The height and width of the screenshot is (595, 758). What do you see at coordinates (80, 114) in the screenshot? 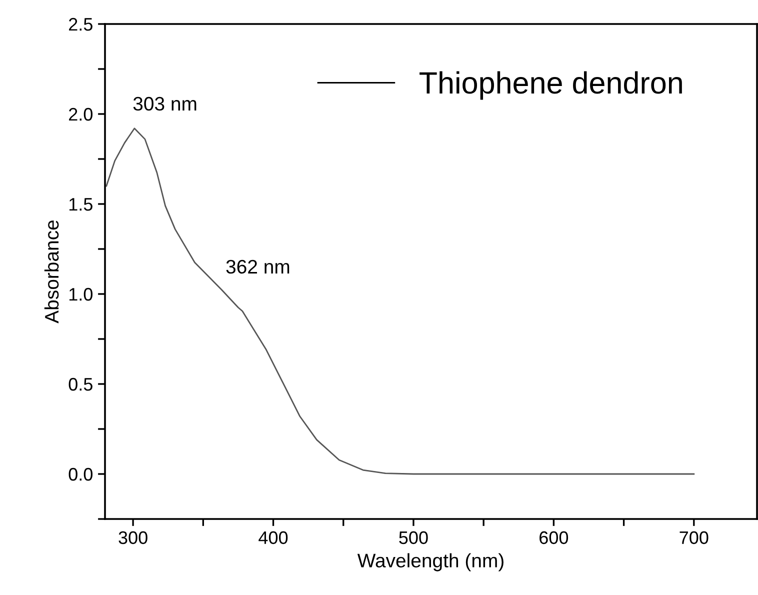
I see `y-tick-label: 2.0` at bounding box center [80, 114].